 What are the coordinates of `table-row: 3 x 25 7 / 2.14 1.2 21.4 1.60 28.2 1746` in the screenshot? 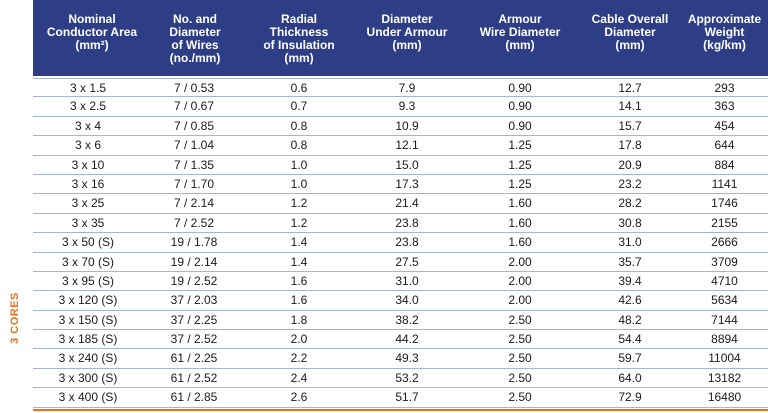 It's located at (400, 204).